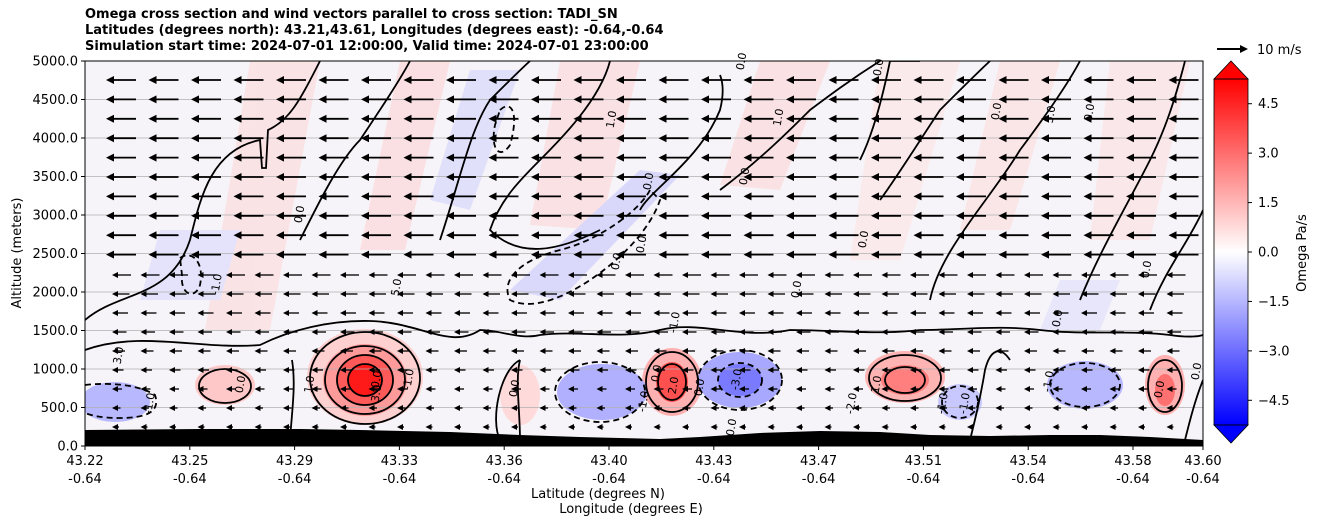 The image size is (1320, 526). I want to click on y-tick-label: 5000.0, so click(56, 62).